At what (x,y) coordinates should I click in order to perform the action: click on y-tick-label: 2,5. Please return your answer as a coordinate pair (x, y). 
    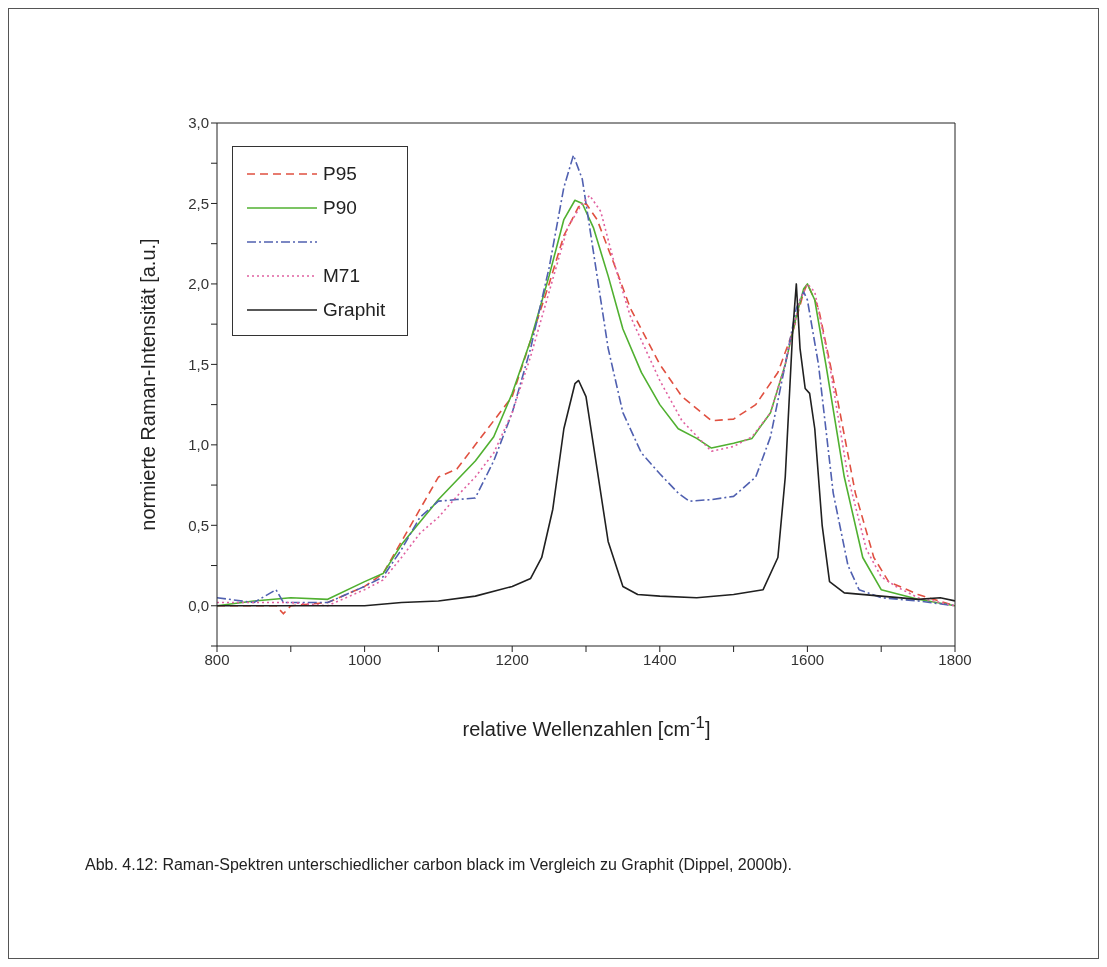
    Looking at the image, I should click on (198, 203).